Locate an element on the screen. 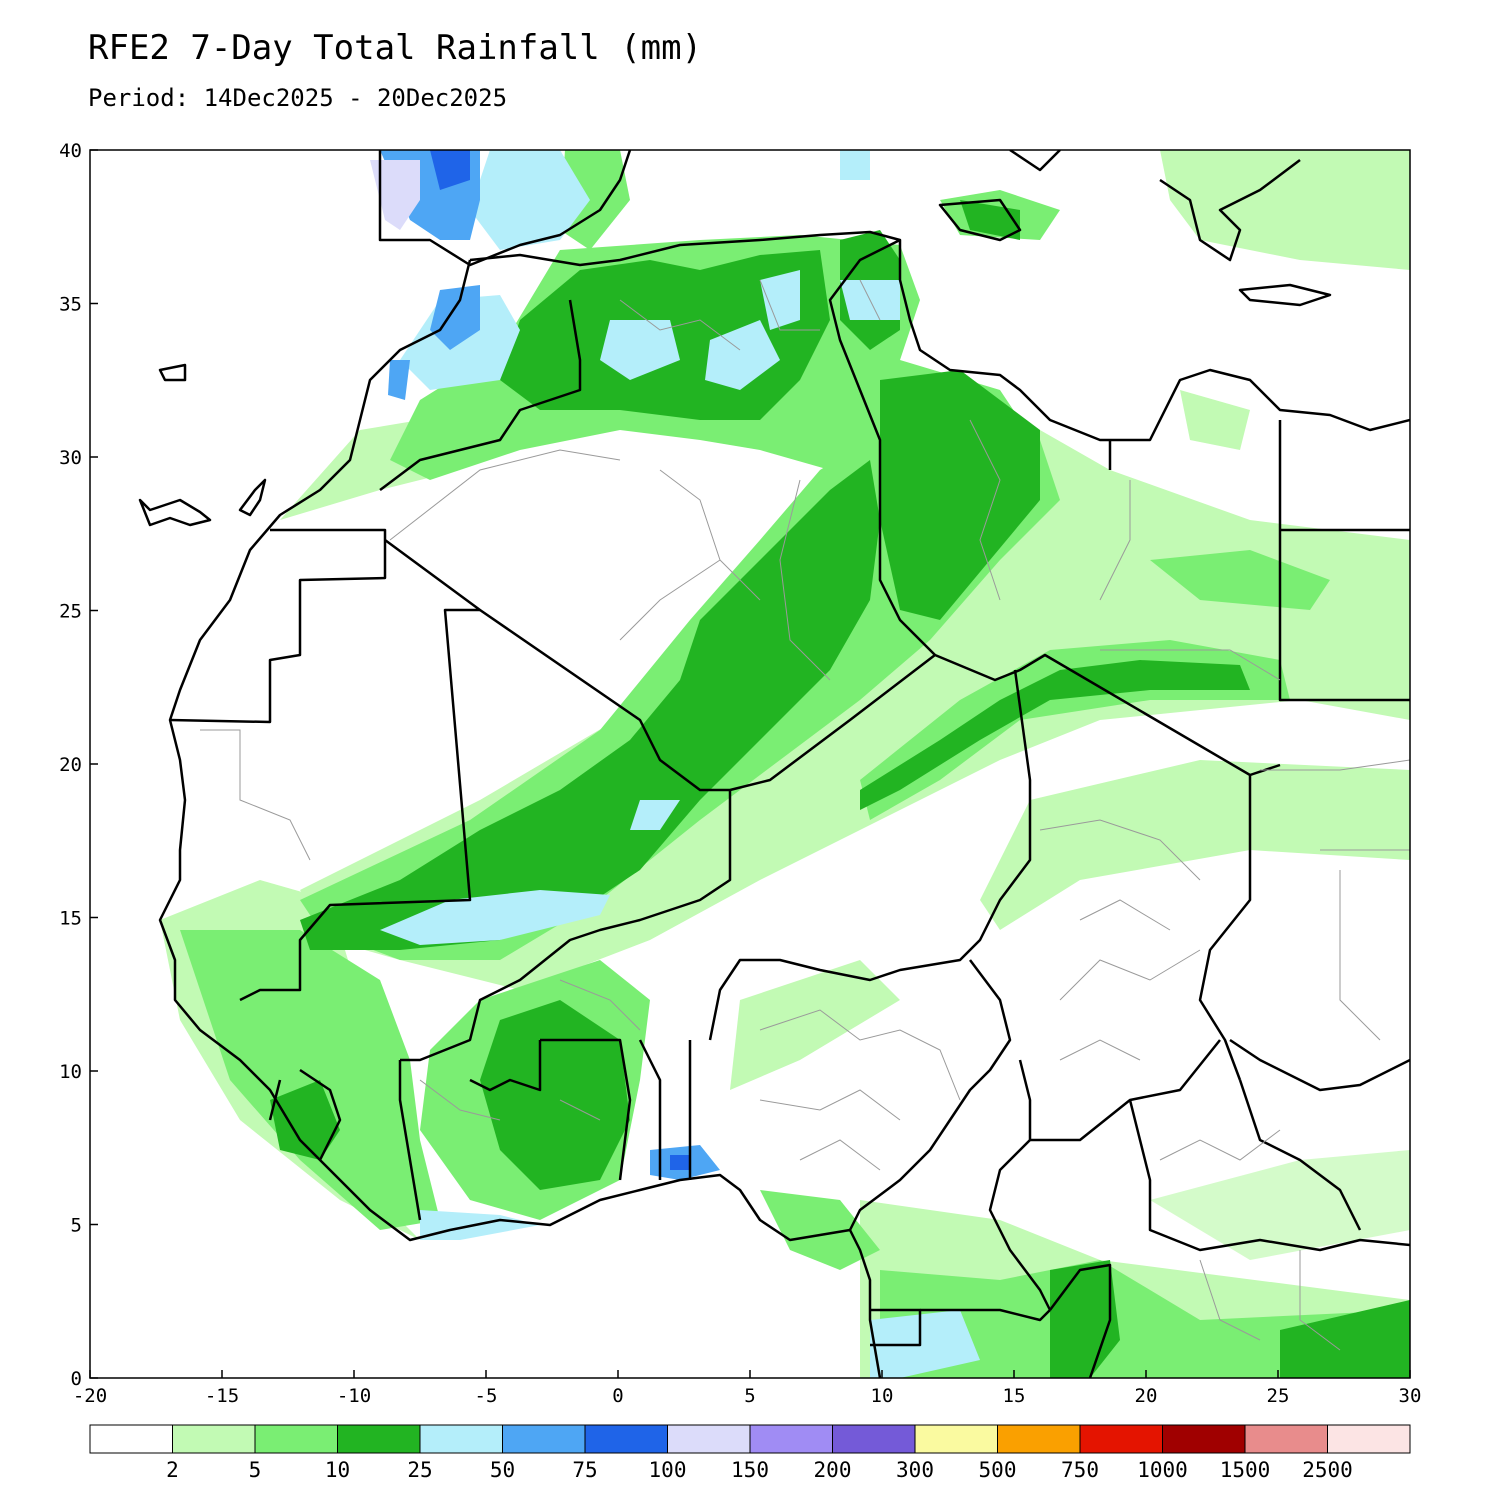  x-tick-label: 5 is located at coordinates (749, 1396).